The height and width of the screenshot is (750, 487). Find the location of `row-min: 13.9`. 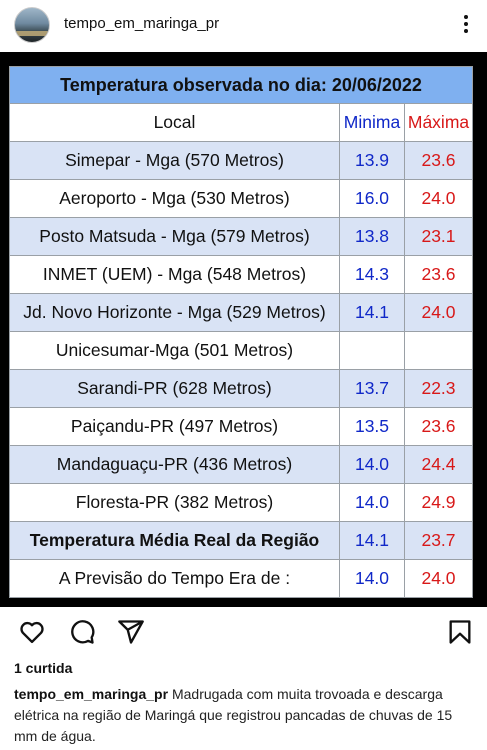

row-min: 13.9 is located at coordinates (372, 160).